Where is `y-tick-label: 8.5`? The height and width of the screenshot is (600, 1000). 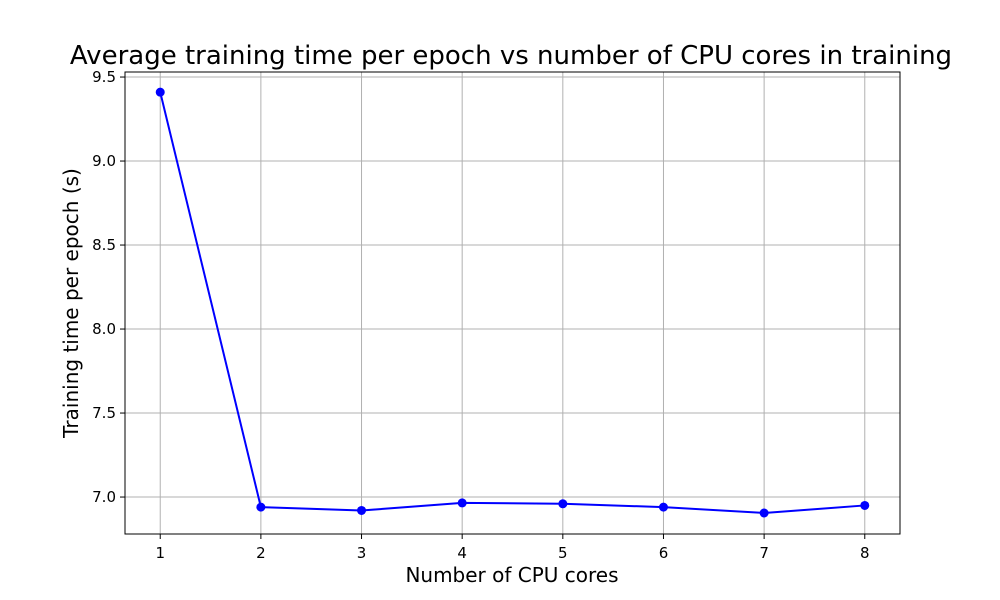 y-tick-label: 8.5 is located at coordinates (104, 245).